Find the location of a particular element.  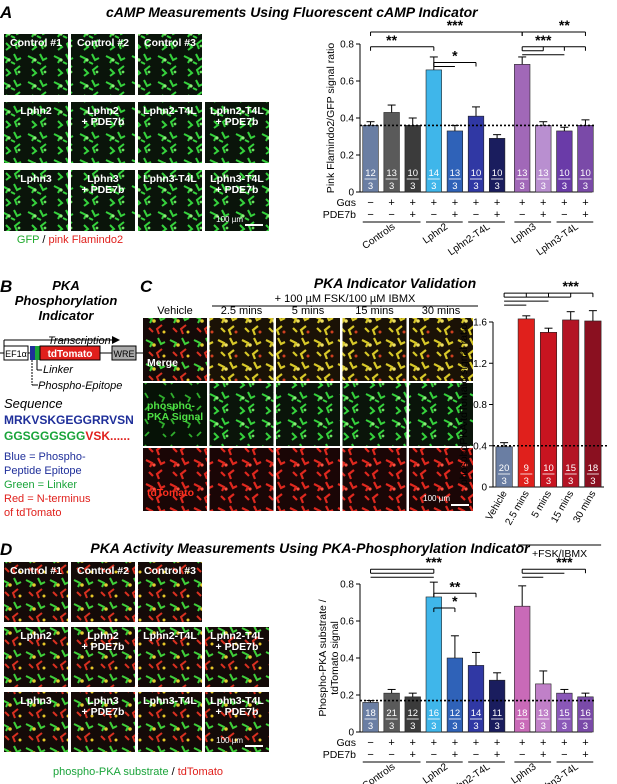

panel-b-title-line-3: Indicator is located at coordinates (67, 315).